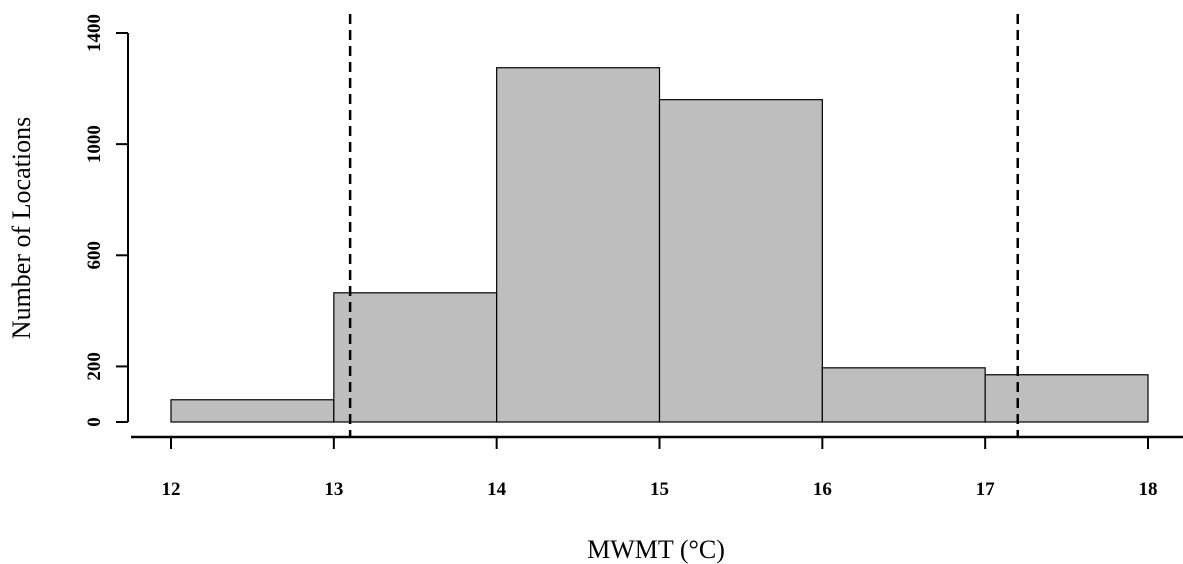  Describe the element at coordinates (659, 489) in the screenshot. I see `x-tick-label-3: 15` at that location.